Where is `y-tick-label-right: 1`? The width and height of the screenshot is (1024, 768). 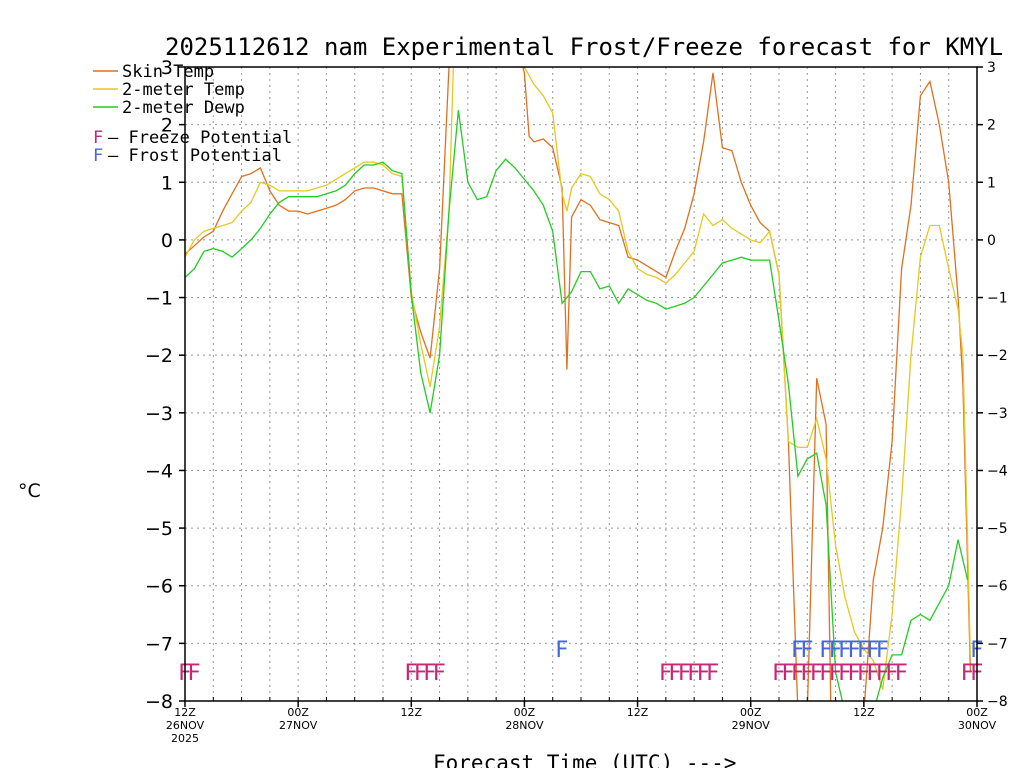
y-tick-label-right: 1 is located at coordinates (991, 183).